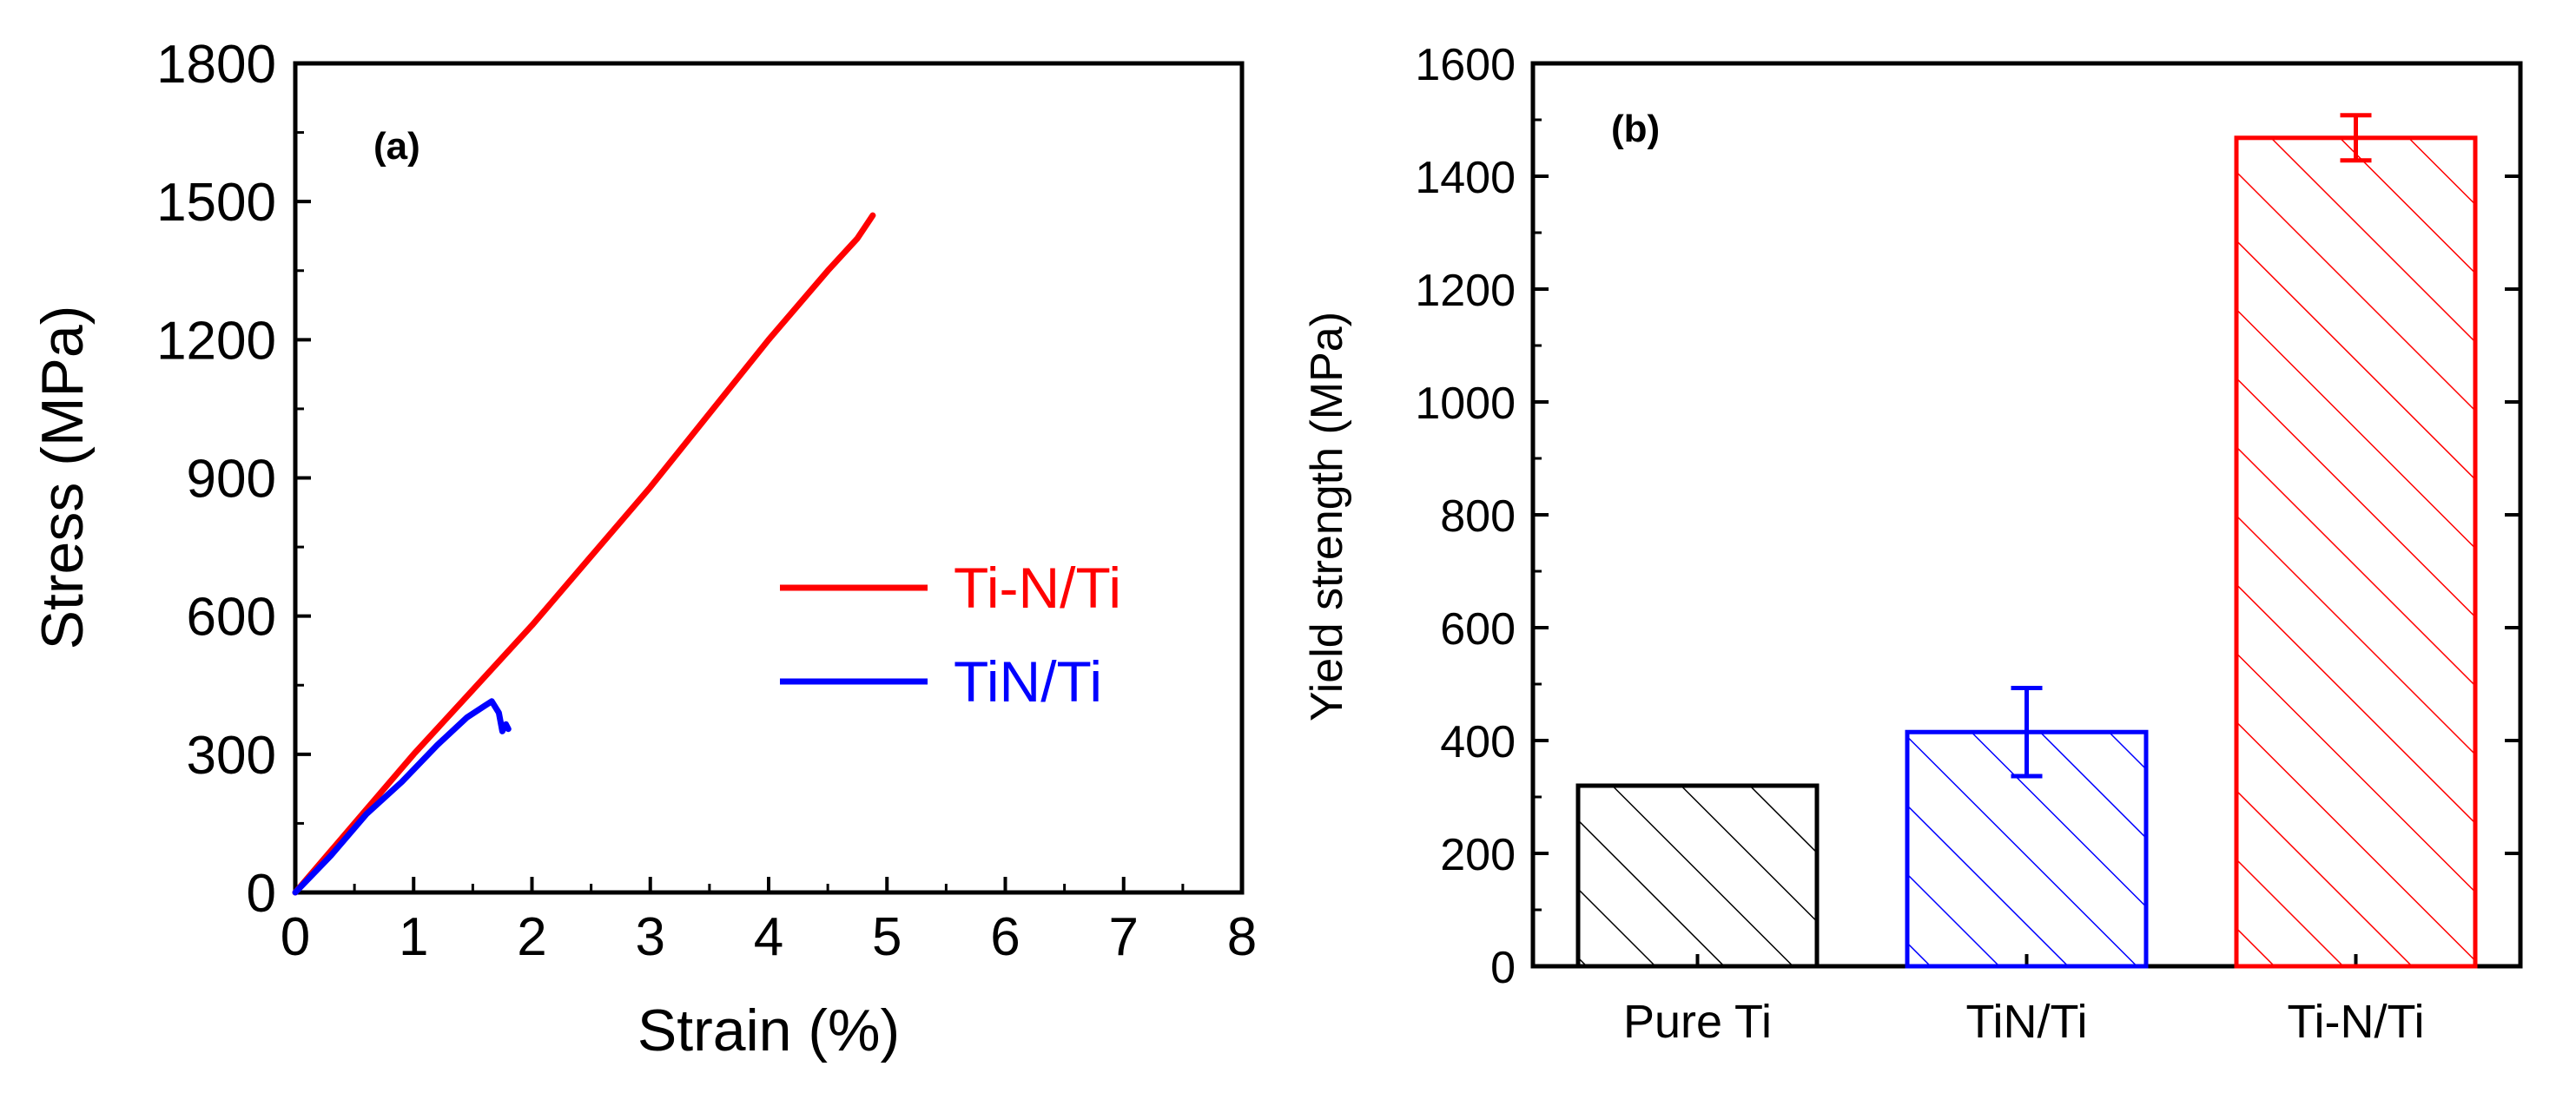 This screenshot has height=1093, width=2576. What do you see at coordinates (1478, 855) in the screenshot?
I see `y-tick-label: 200` at bounding box center [1478, 855].